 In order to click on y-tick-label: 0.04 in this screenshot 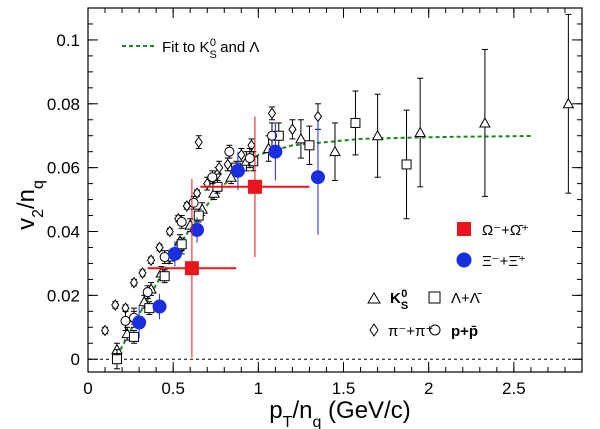, I will do `click(63, 232)`.